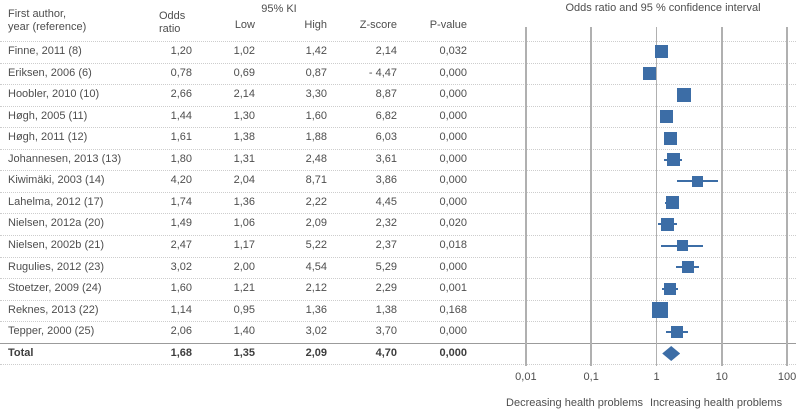  I want to click on column-header-study-line2: year (reference), so click(47, 27).